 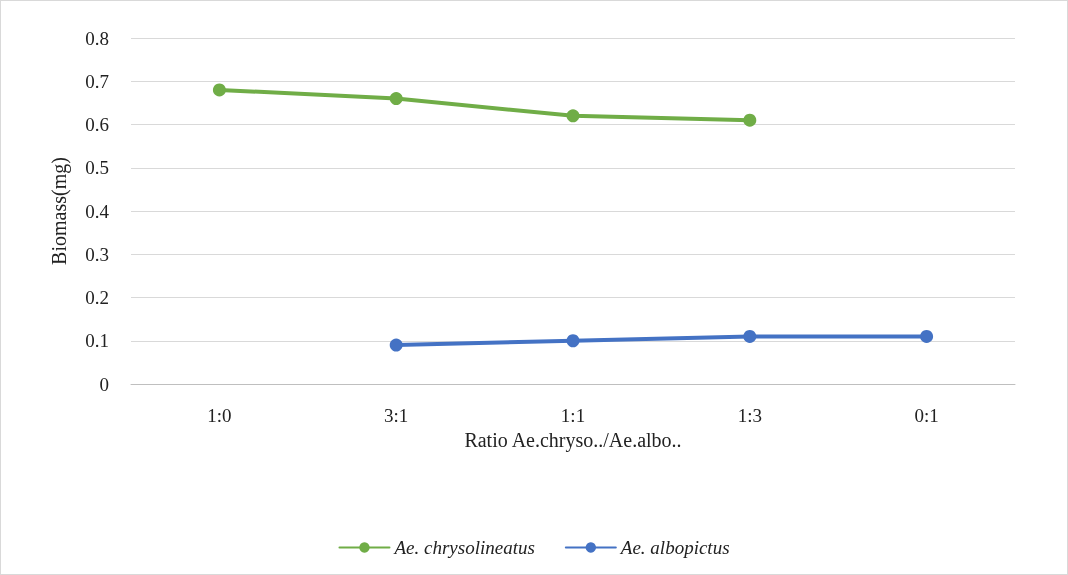 What do you see at coordinates (97, 254) in the screenshot?
I see `y-tick-label: 0.3` at bounding box center [97, 254].